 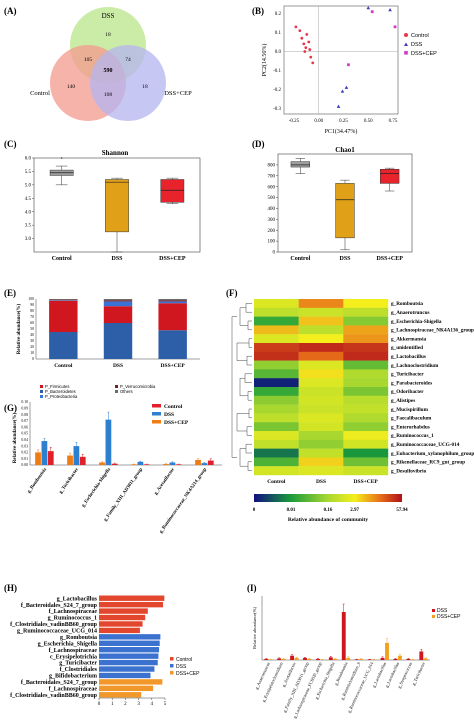 What do you see at coordinates (28, 212) in the screenshot?
I see `shannon-y-tick: 4.0` at bounding box center [28, 212].